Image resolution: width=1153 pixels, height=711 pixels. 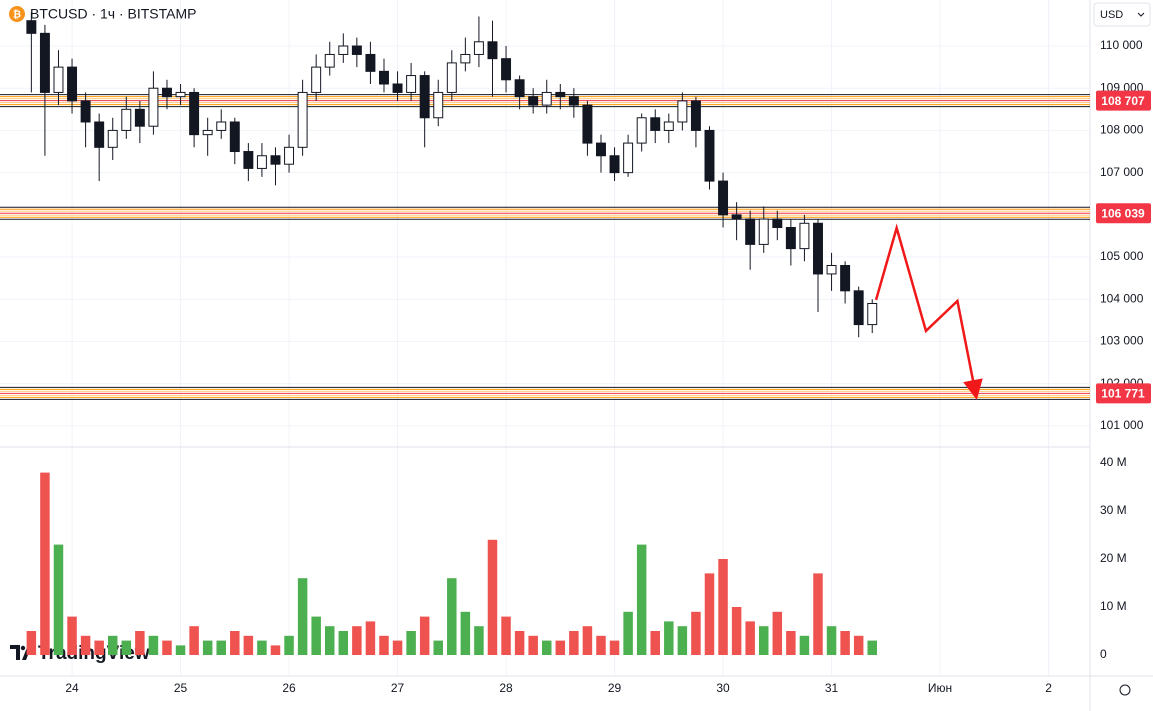 I want to click on currency-label: USD, so click(x=1111, y=15).